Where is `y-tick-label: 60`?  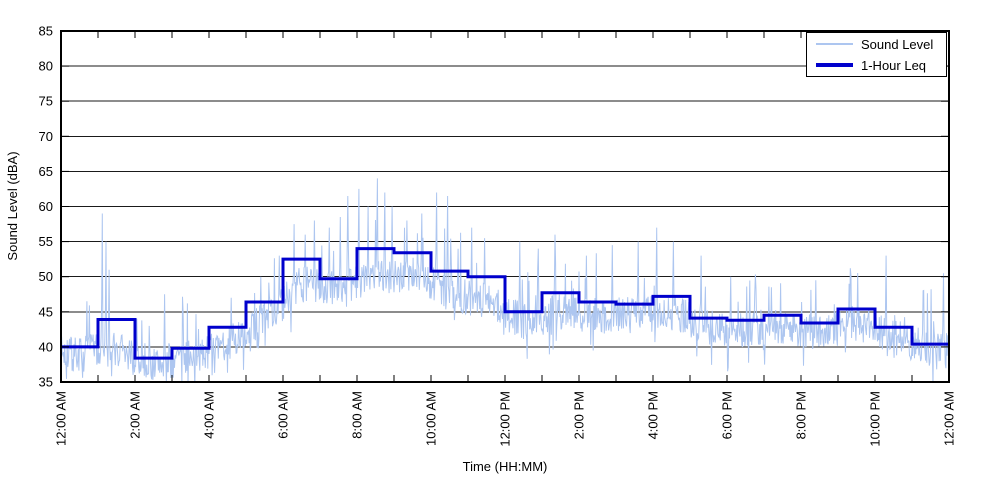 y-tick-label: 60 is located at coordinates (46, 206).